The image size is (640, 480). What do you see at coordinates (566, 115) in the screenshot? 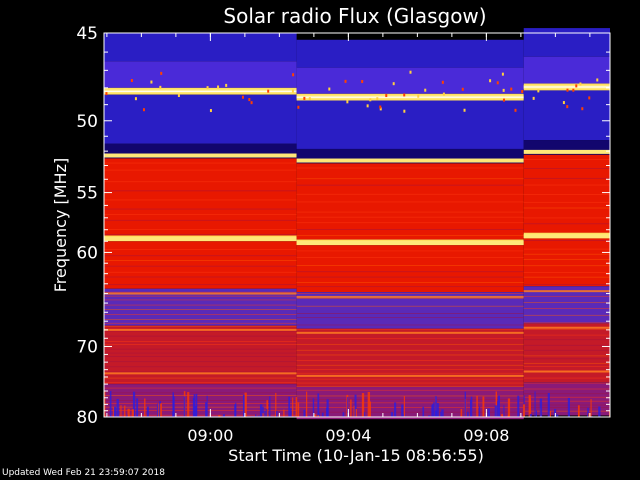
I see `band-48.4-51.5-seg3` at bounding box center [566, 115].